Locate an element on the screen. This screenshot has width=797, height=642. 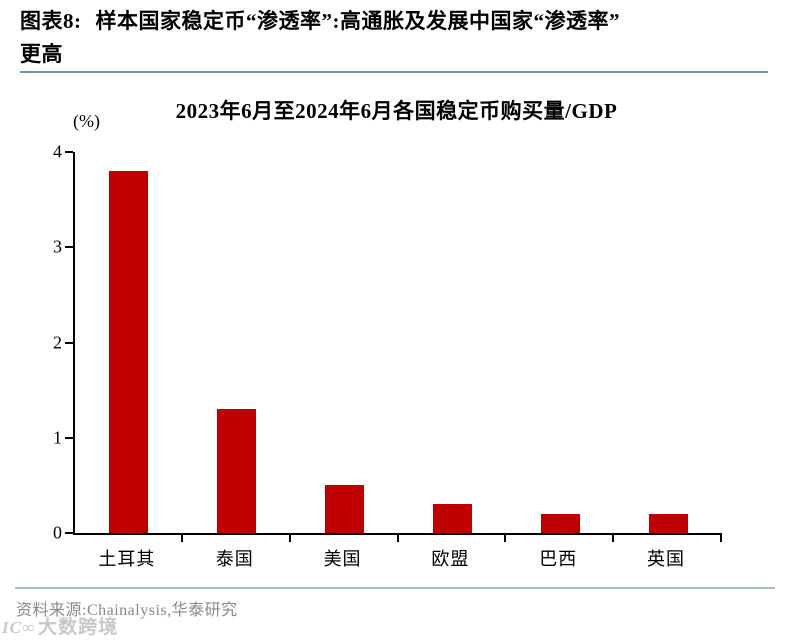
x-axis-category-labels: 土耳其 泰国 美国 欧盟 巴西 英国 is located at coordinates (396, 558).